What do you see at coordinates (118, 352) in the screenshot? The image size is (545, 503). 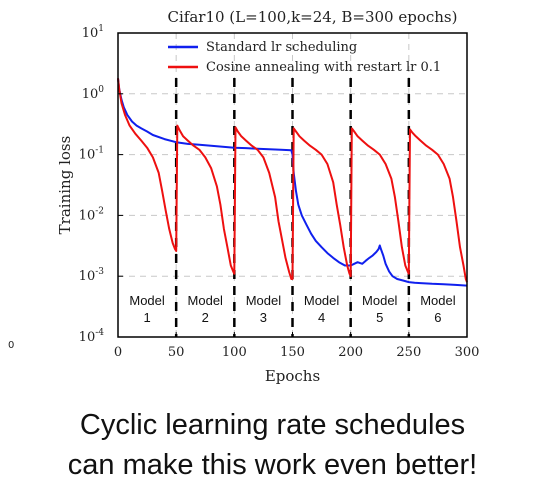 I see `x-tick-label: 0` at bounding box center [118, 352].